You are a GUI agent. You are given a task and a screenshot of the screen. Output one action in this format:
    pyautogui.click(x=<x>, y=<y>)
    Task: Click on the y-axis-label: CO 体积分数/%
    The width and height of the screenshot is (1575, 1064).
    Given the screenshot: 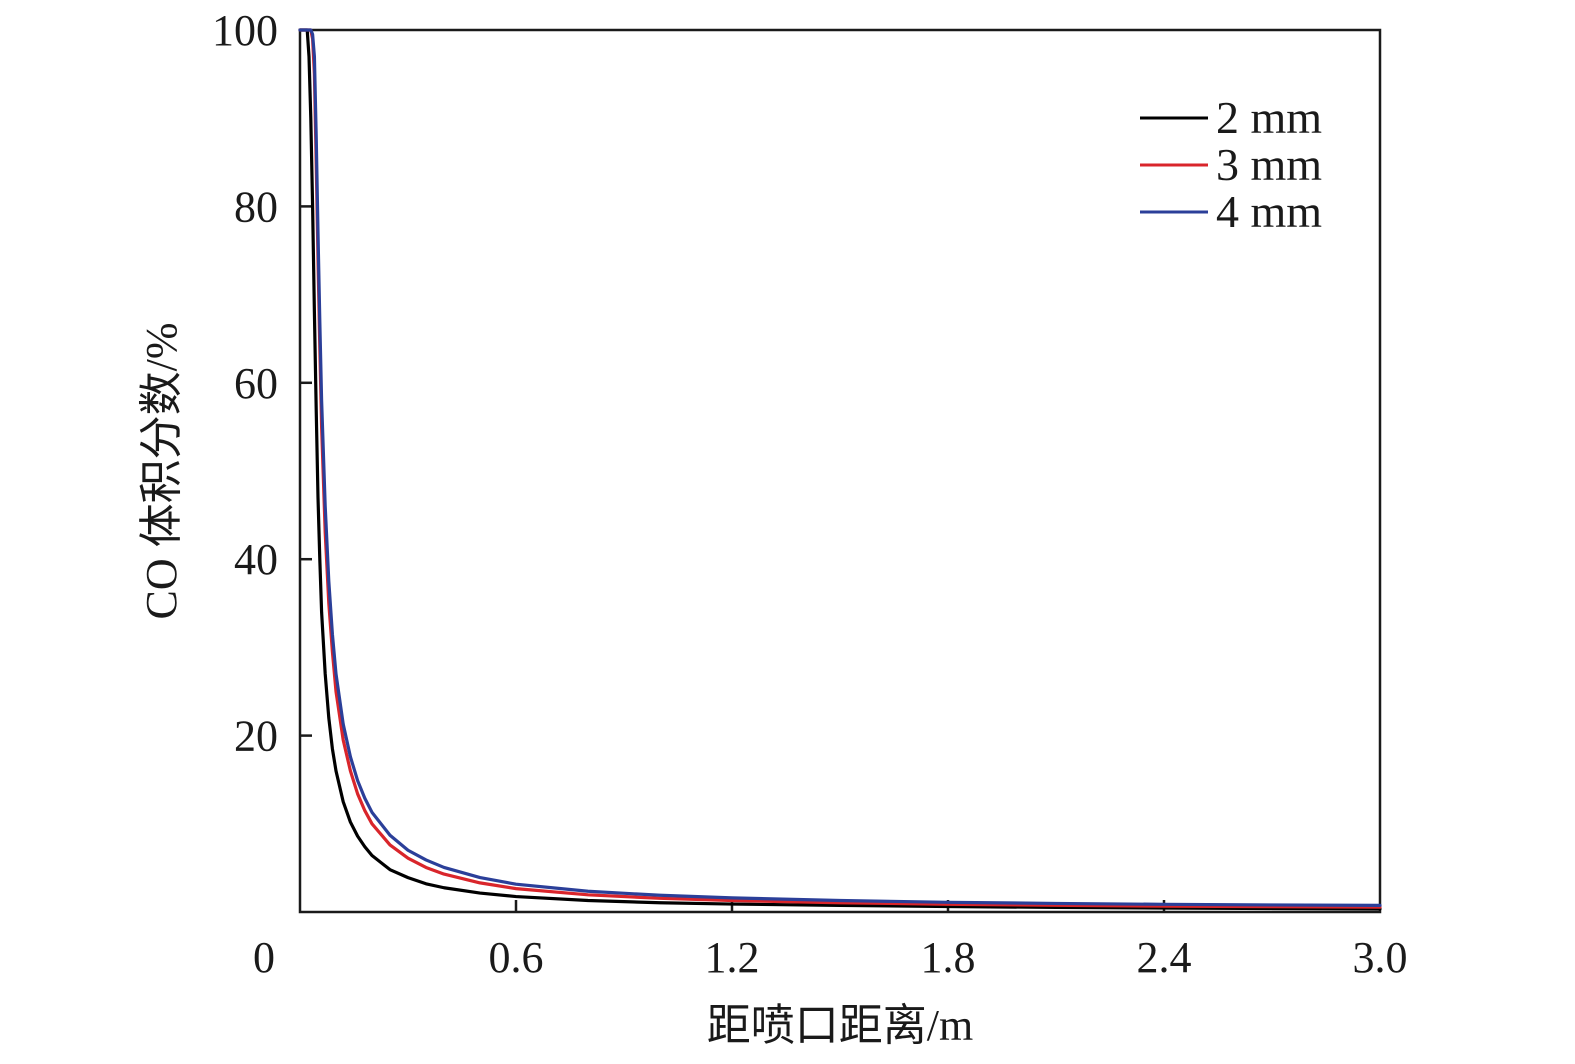 What is the action you would take?
    pyautogui.click(x=161, y=471)
    